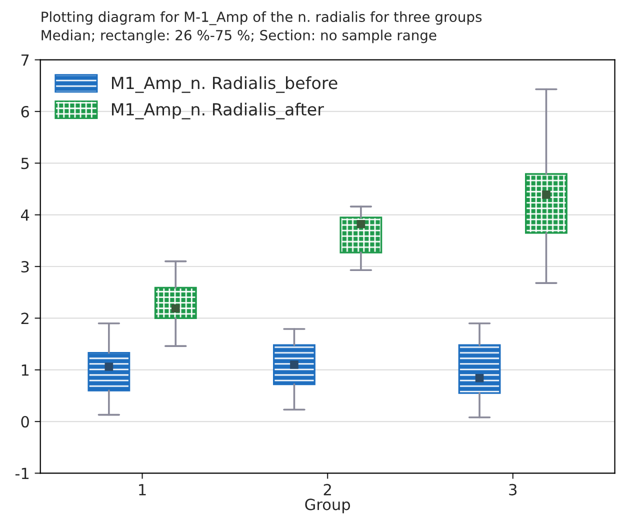  I want to click on y-tick-label: 5, so click(25, 164).